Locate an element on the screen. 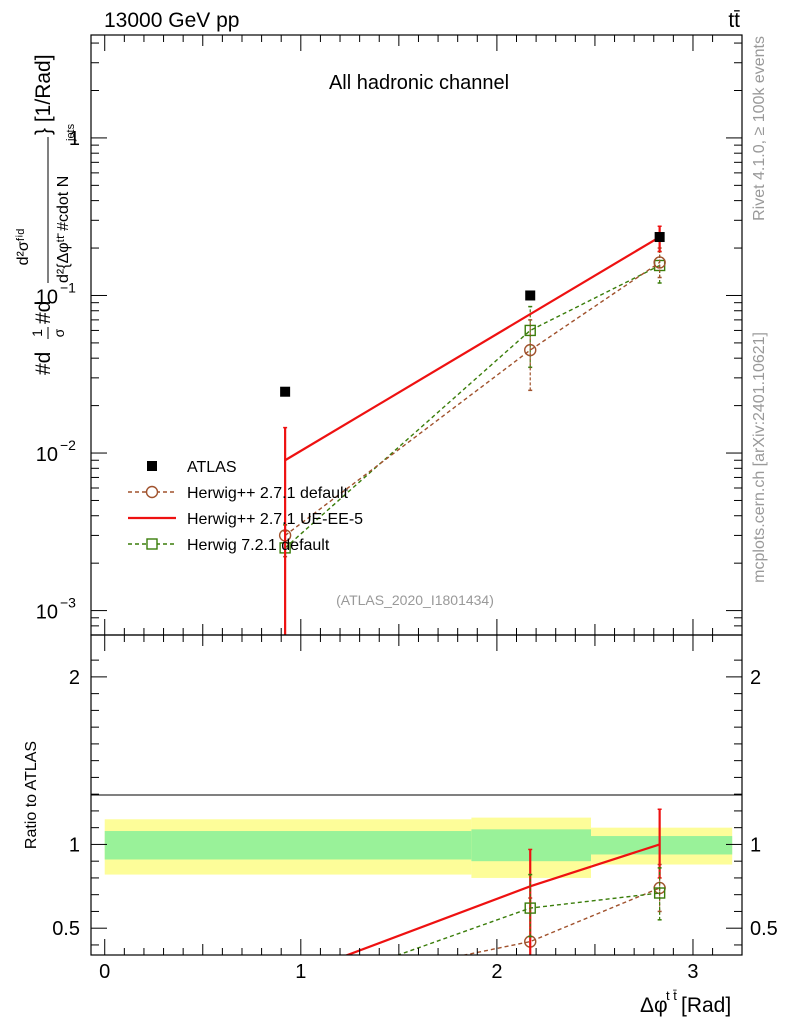 This screenshot has height=1024, width=786. ratio-y-tick-label: 2 is located at coordinates (74, 678).